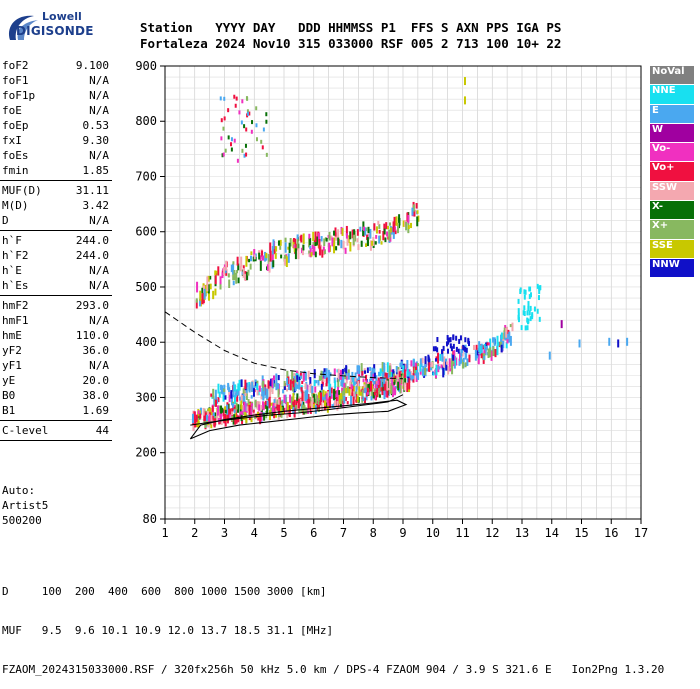 Image resolution: width=700 pixels, height=689 pixels. I want to click on param-name: yE, so click(9, 380).